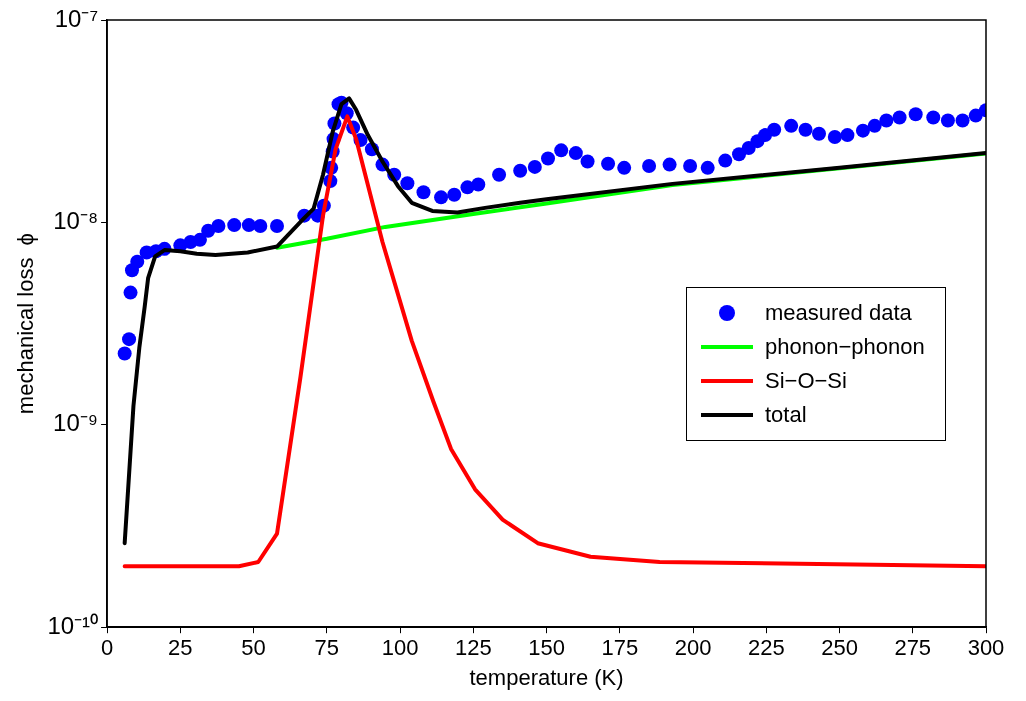 The width and height of the screenshot is (1026, 701). What do you see at coordinates (400, 648) in the screenshot?
I see `x-tick-label: 100` at bounding box center [400, 648].